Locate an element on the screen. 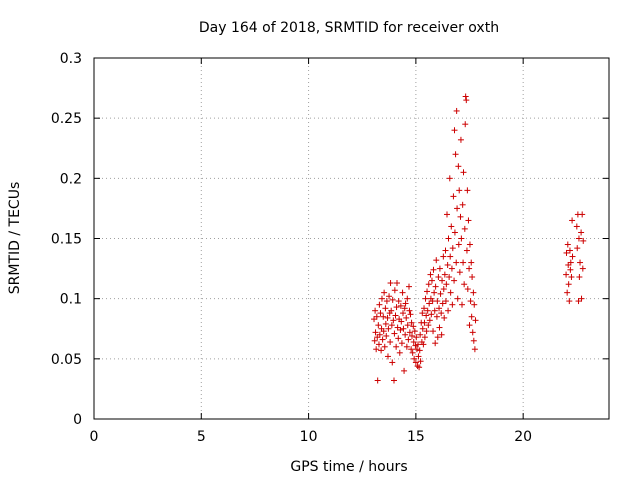 Image resolution: width=640 pixels, height=480 pixels. x-tick-label: 15 is located at coordinates (416, 437).